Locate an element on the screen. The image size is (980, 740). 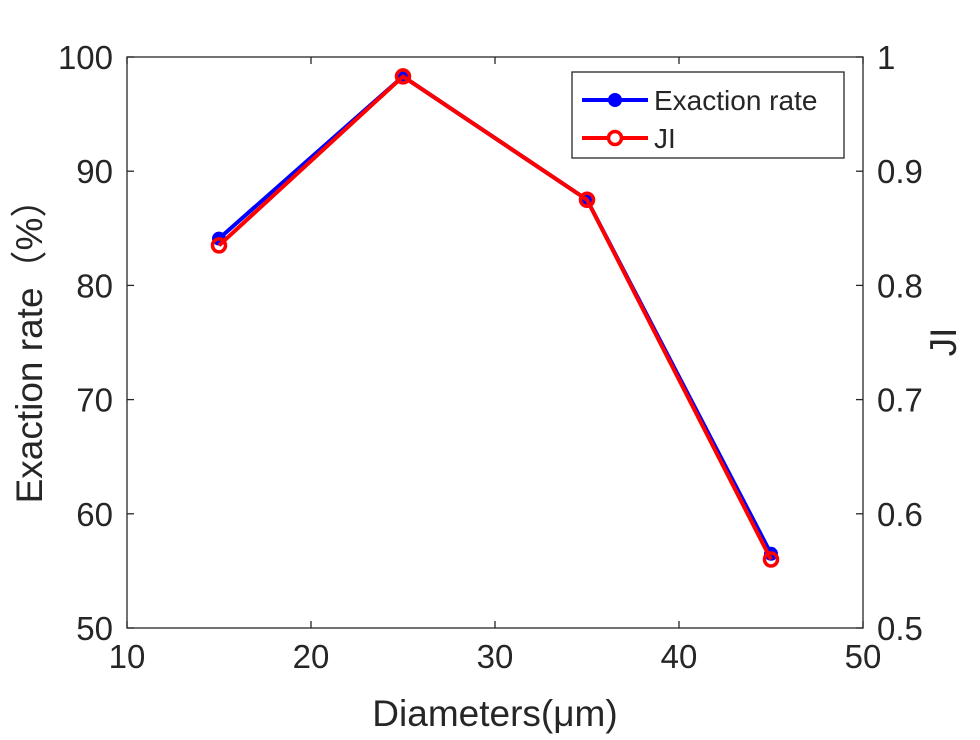
y-axis-label-left: Exaction rate（%） is located at coordinates (29, 342).